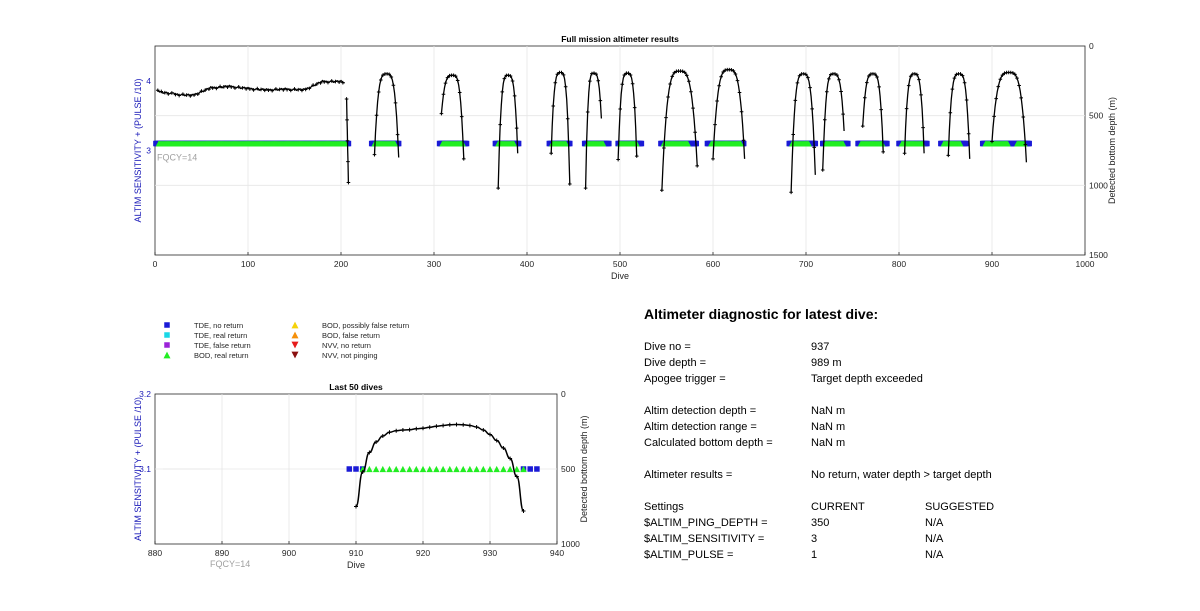 The width and height of the screenshot is (1200, 611). What do you see at coordinates (879, 539) in the screenshot?
I see `sensitivity-row: $ALTIM_SENSITIVITY = 3 N/A` at bounding box center [879, 539].